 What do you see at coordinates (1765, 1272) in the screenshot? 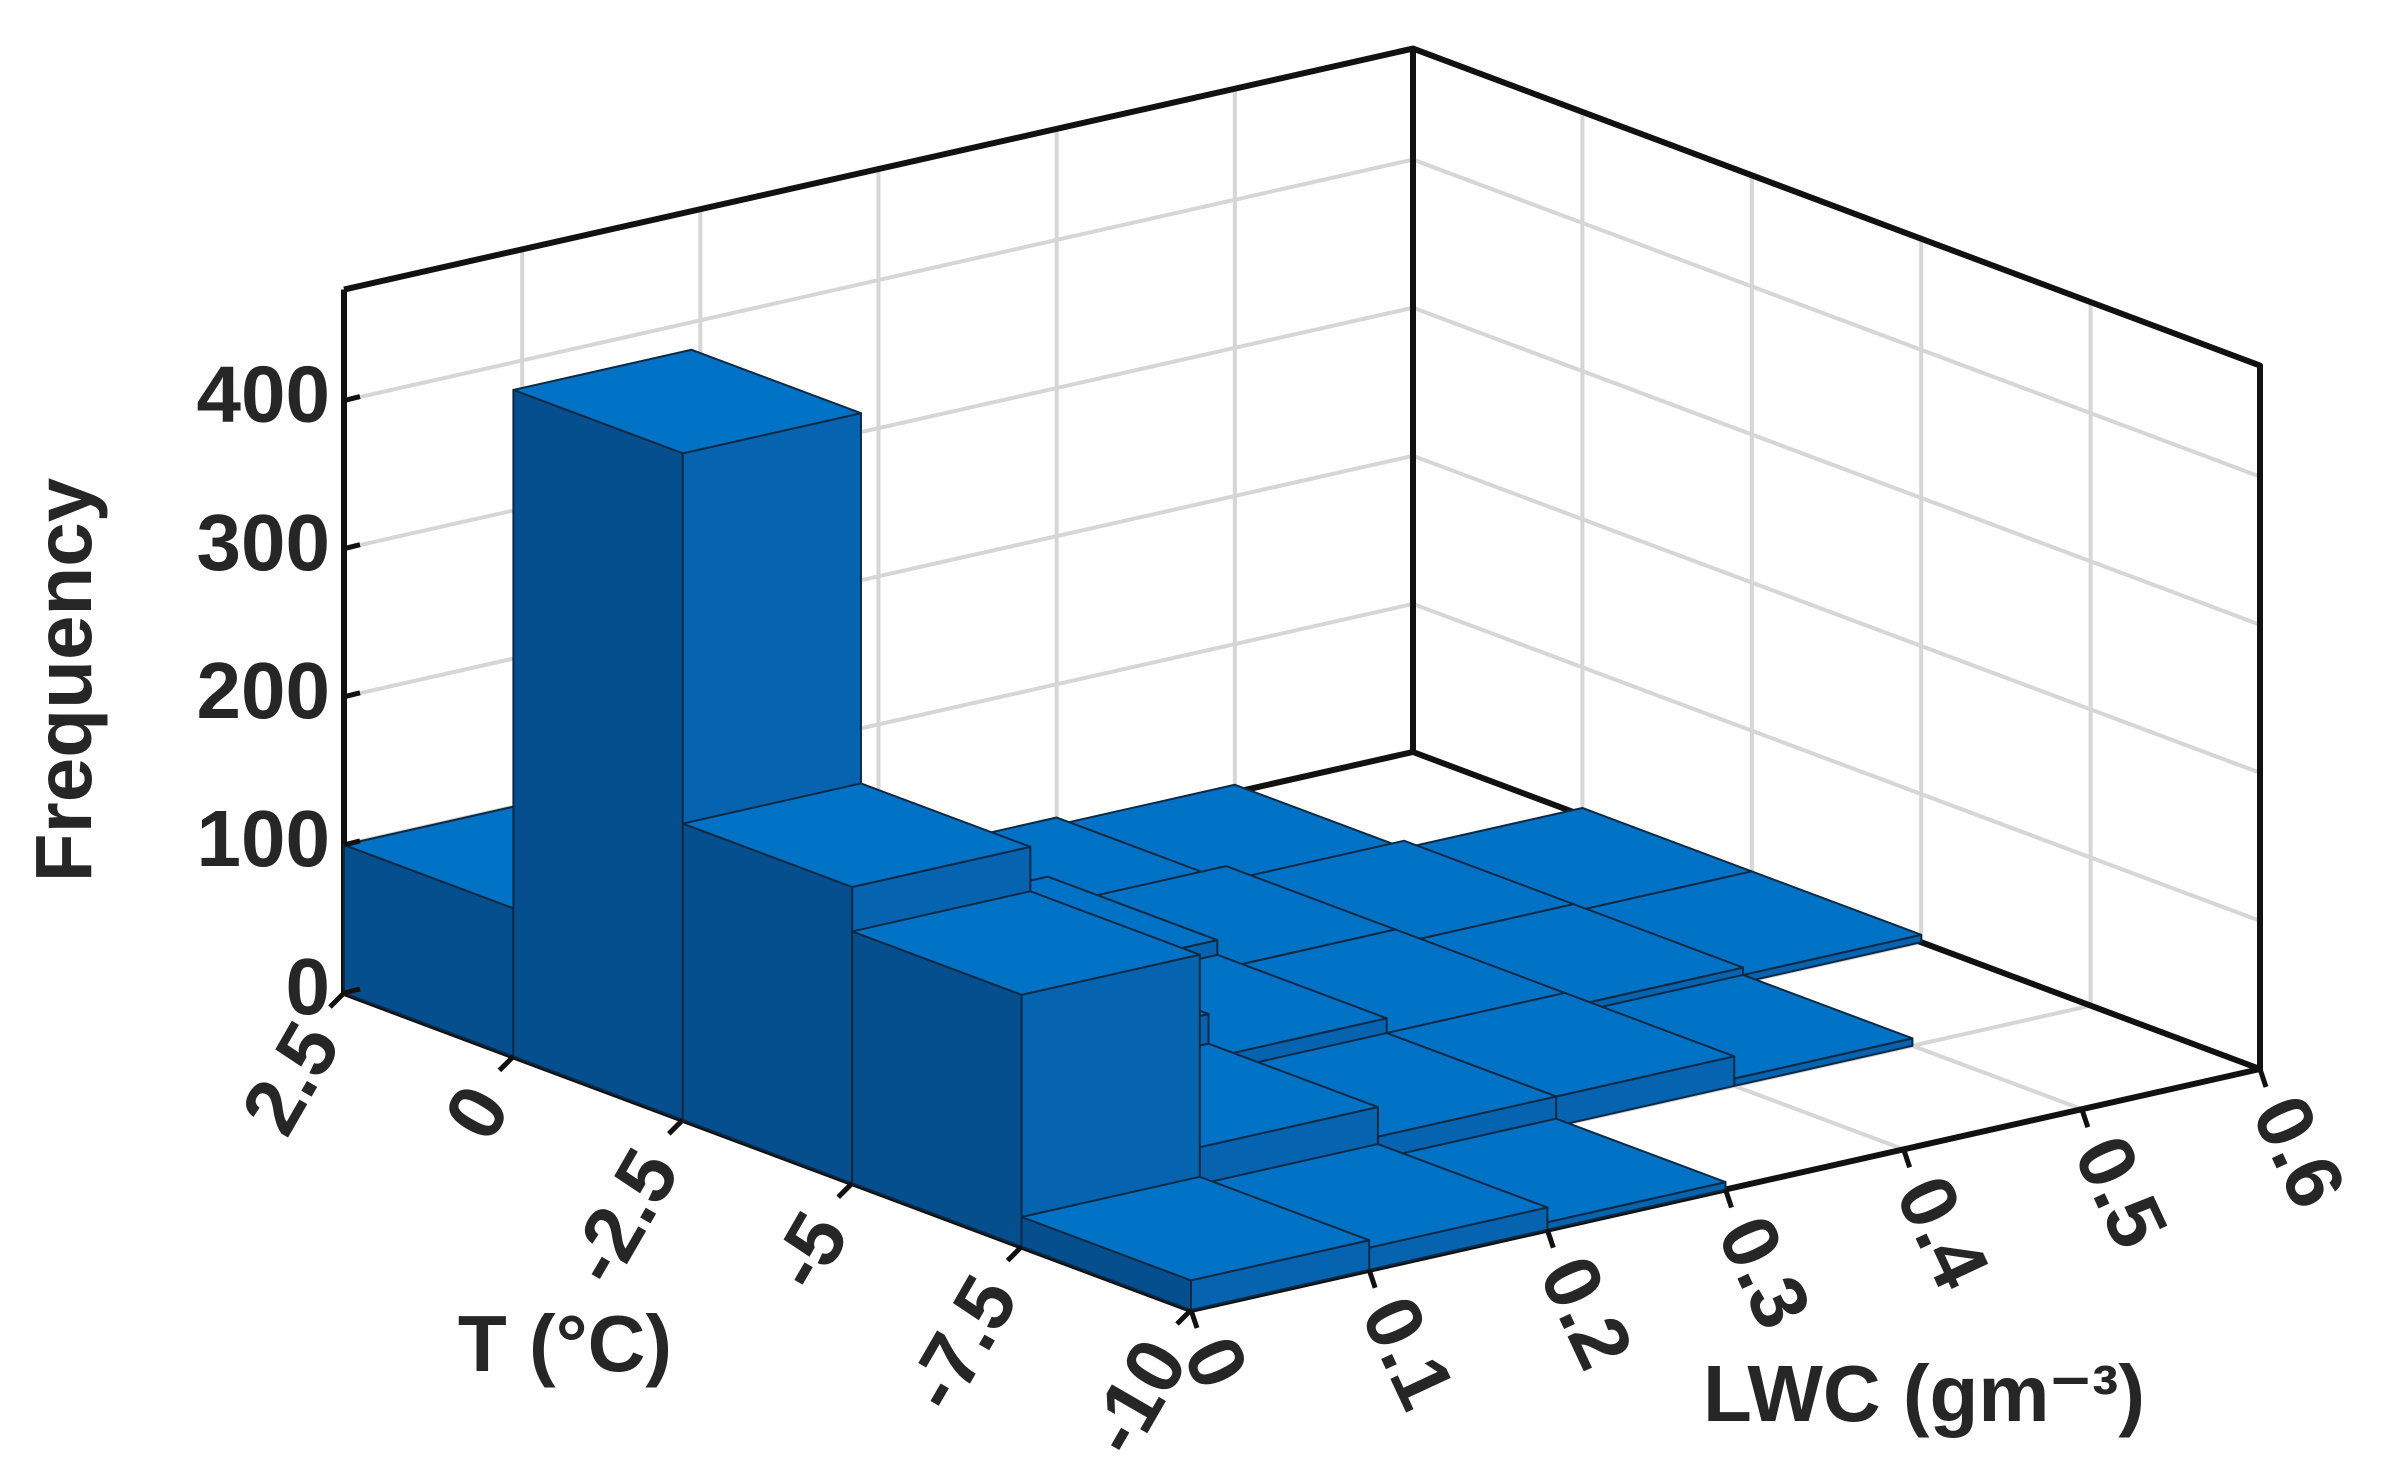
I see `y-tick-label: 0.3` at bounding box center [1765, 1272].